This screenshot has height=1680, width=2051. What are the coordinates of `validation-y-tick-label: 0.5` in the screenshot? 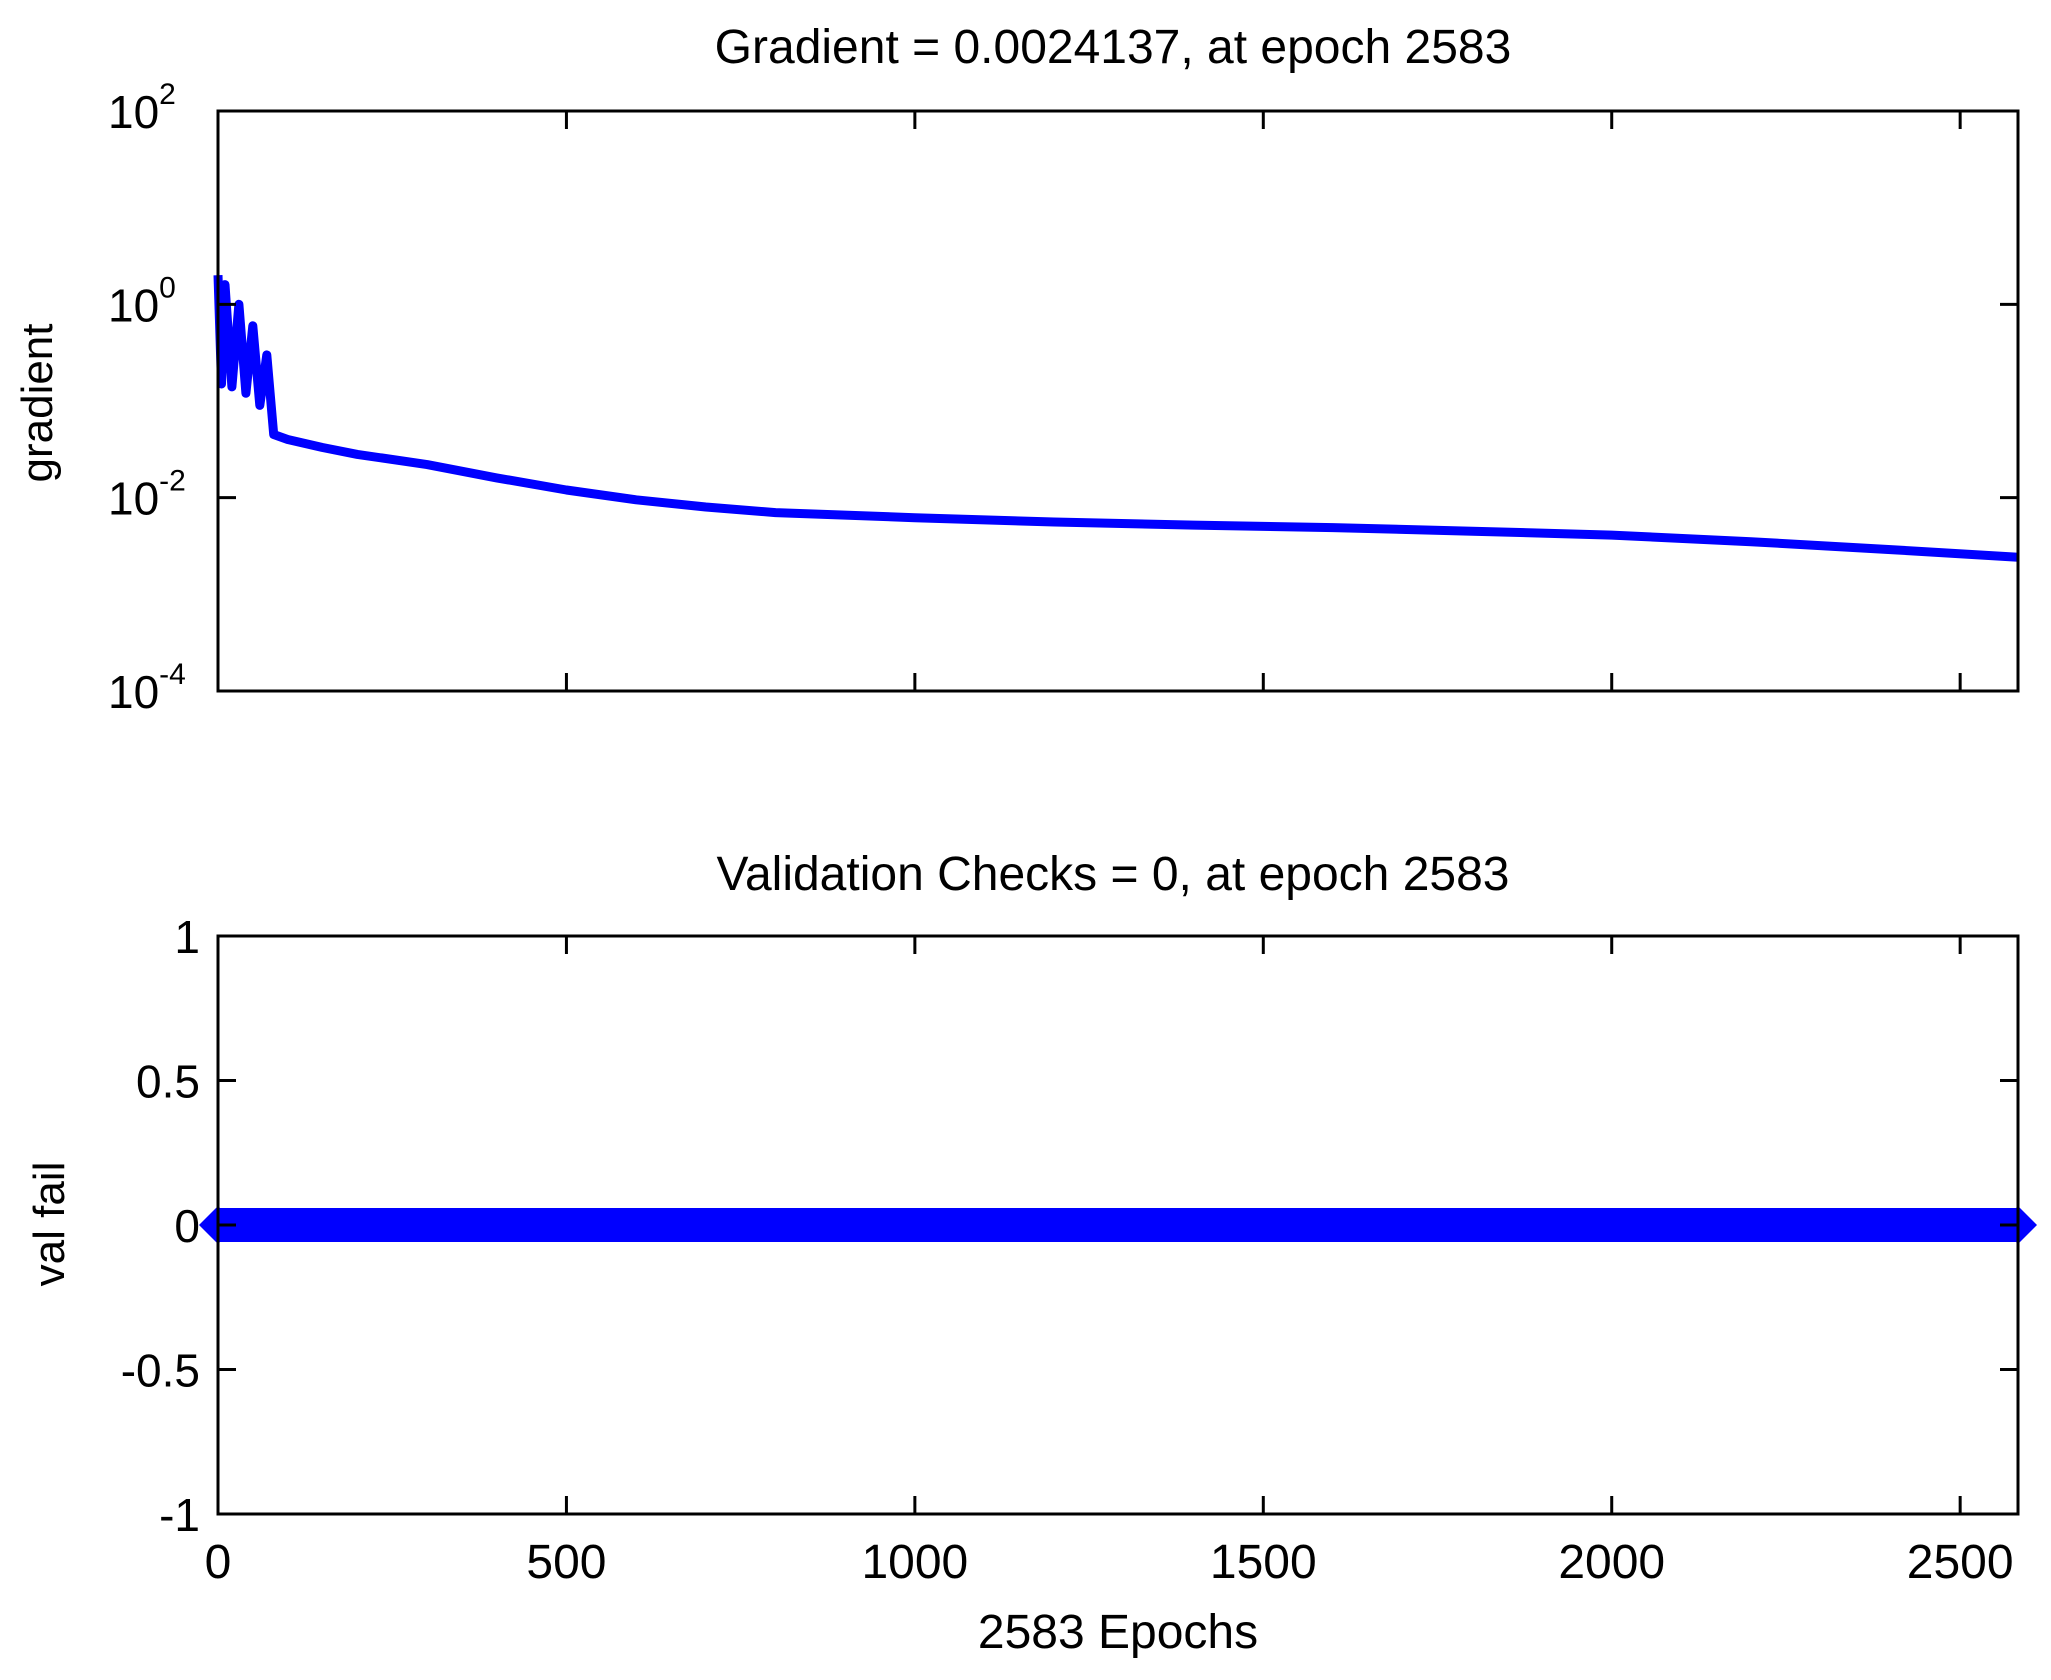 It's located at (168, 1082).